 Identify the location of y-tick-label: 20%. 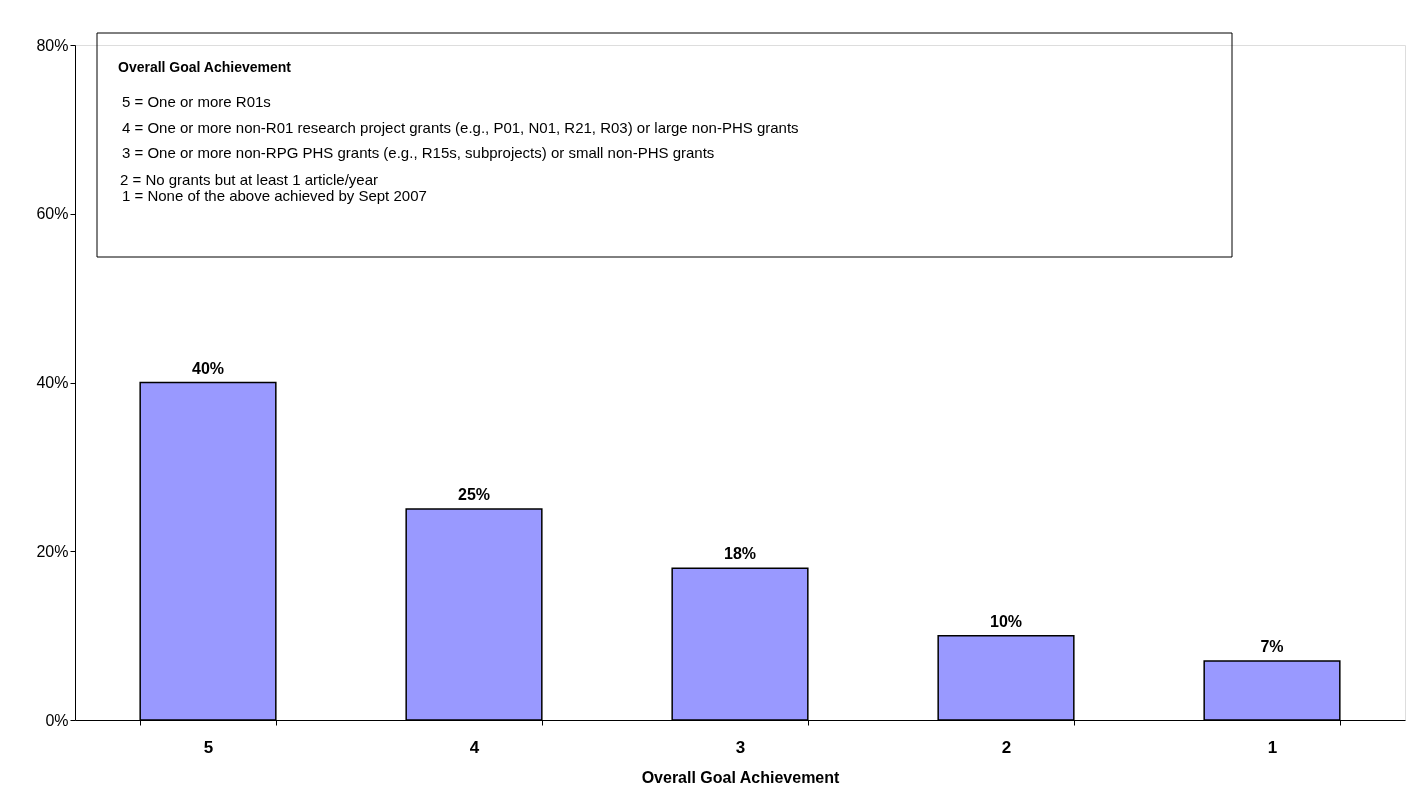
(52, 551).